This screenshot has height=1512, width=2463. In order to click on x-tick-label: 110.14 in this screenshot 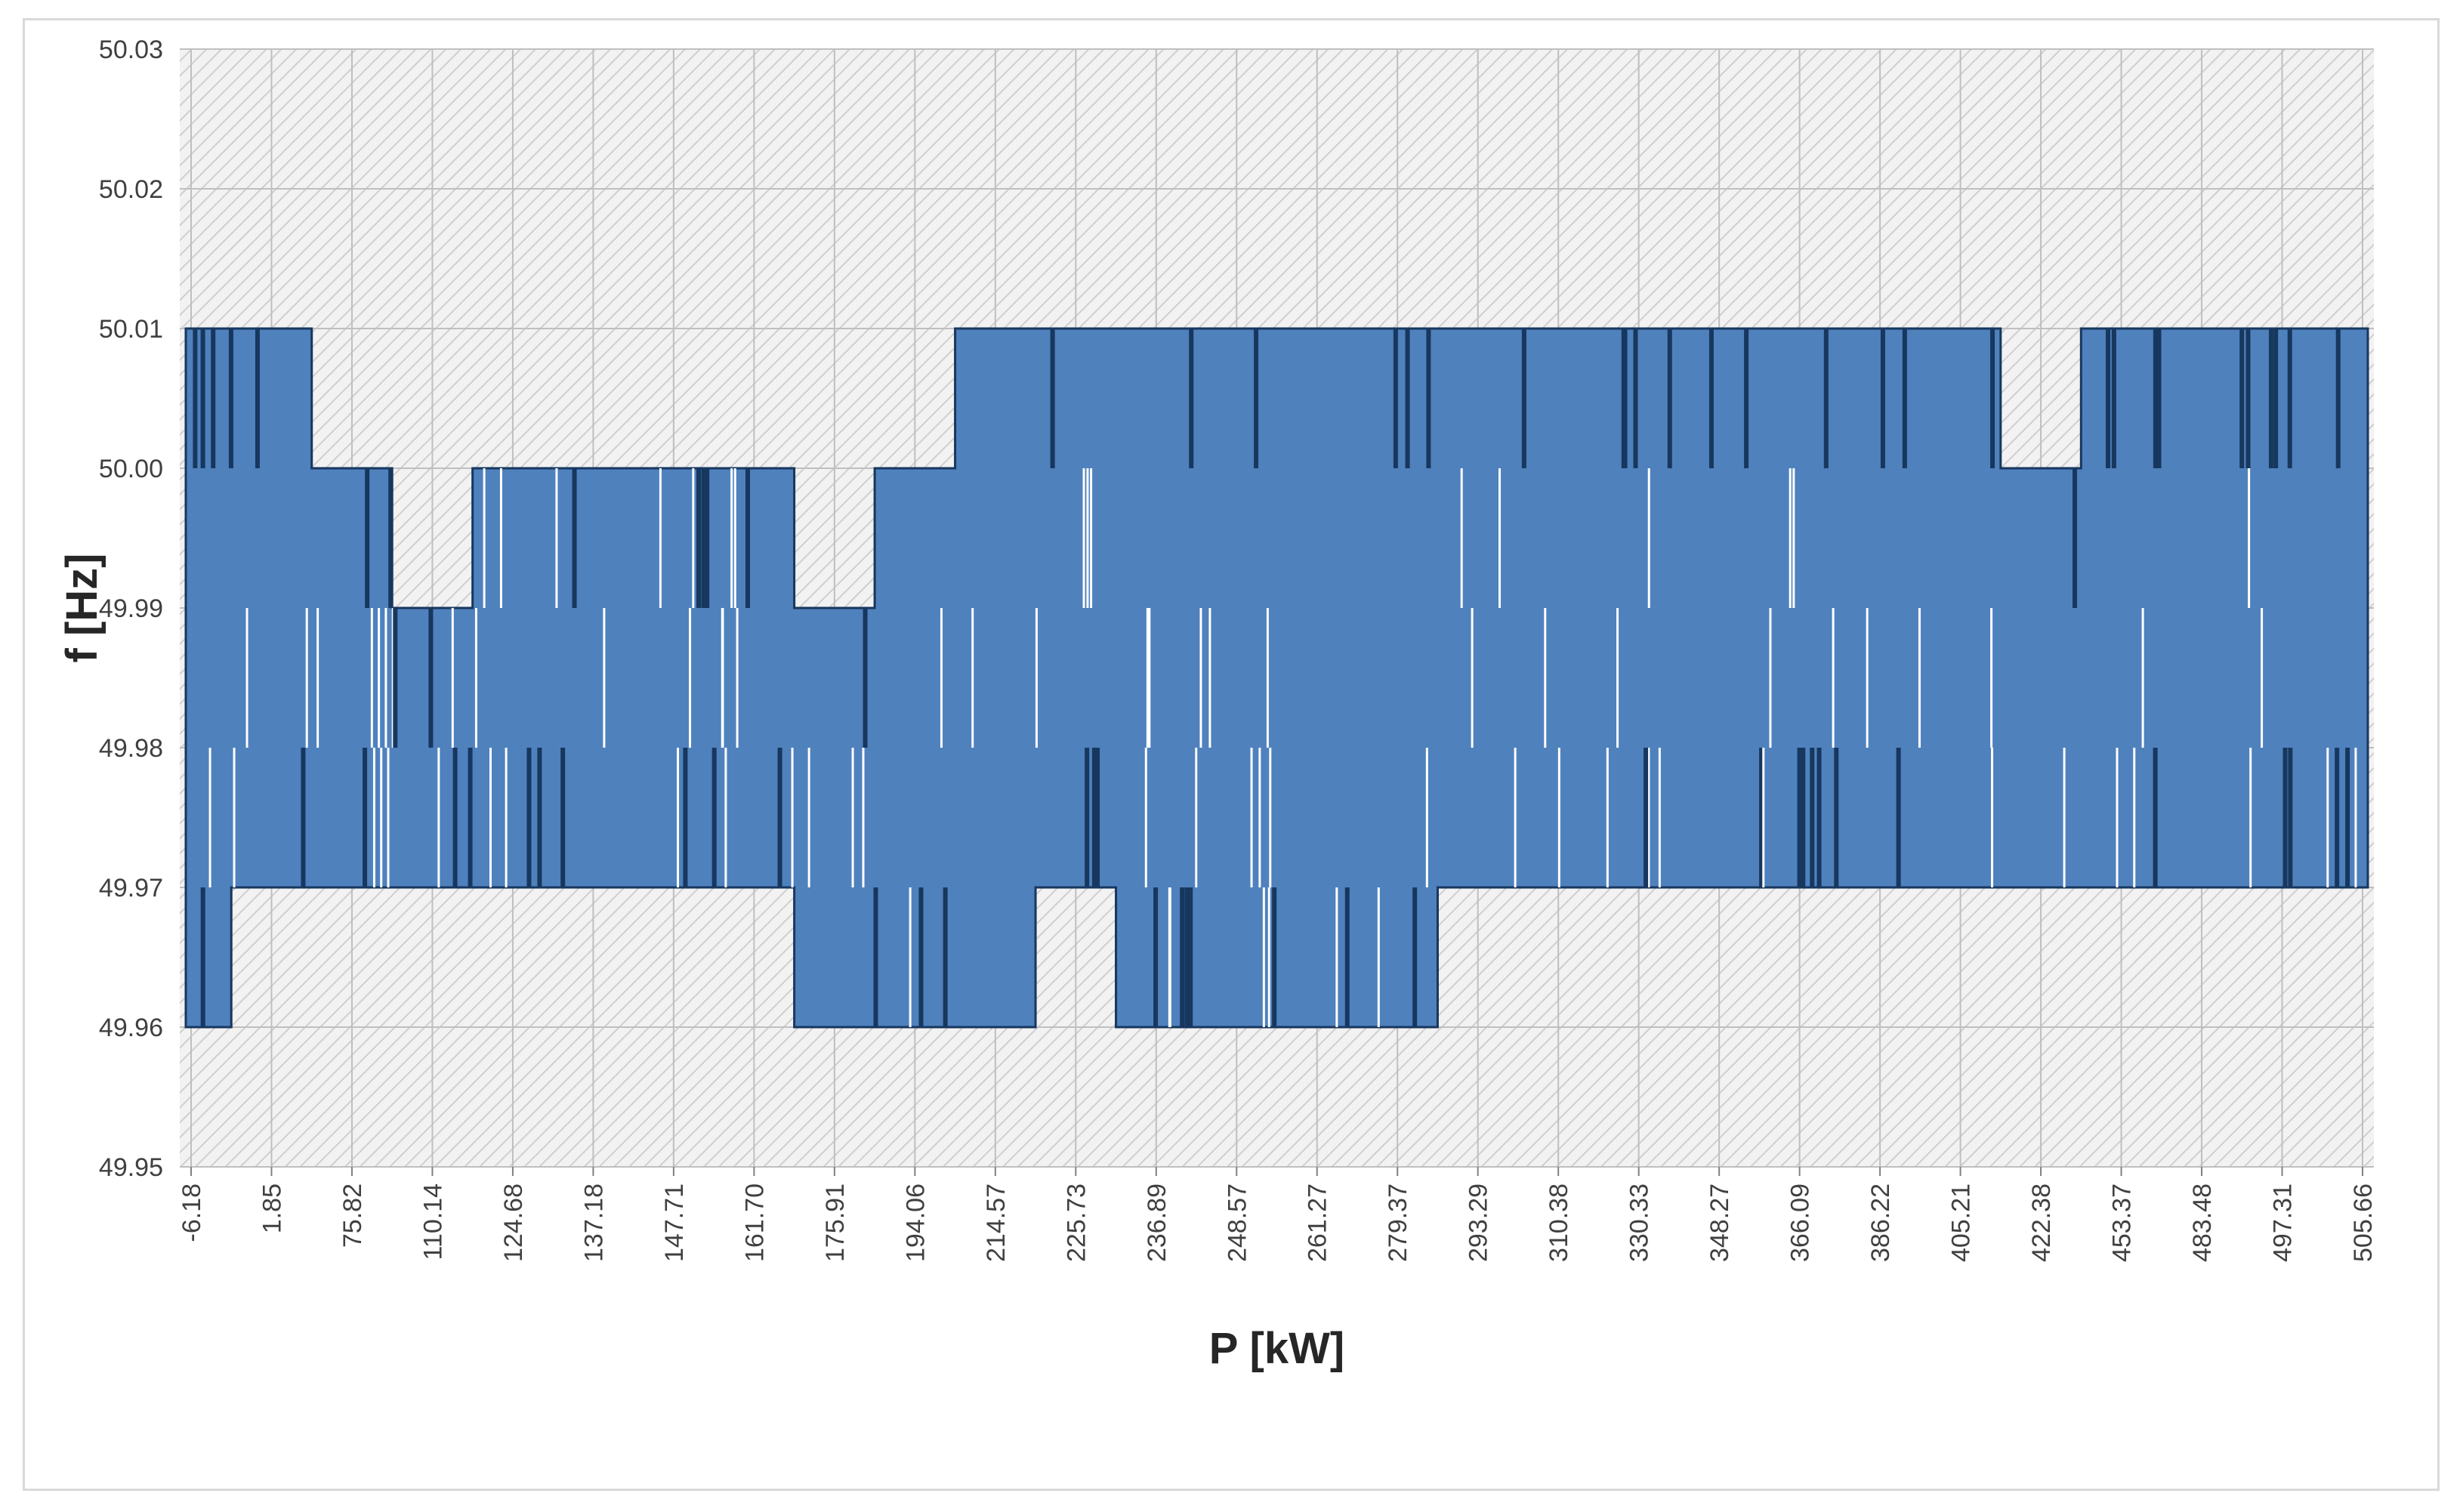, I will do `click(432, 1221)`.